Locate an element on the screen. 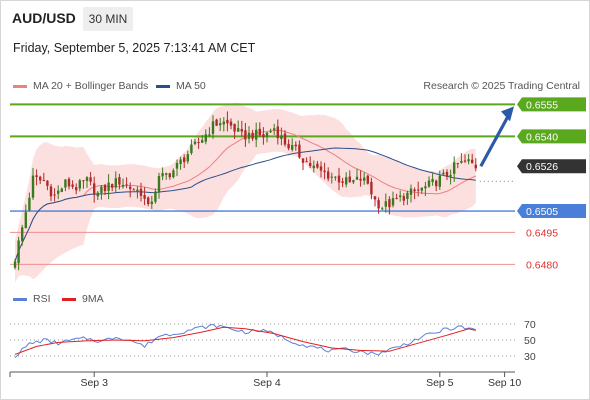 The height and width of the screenshot is (400, 590). forecast-arrow-shaft is located at coordinates (494, 141).